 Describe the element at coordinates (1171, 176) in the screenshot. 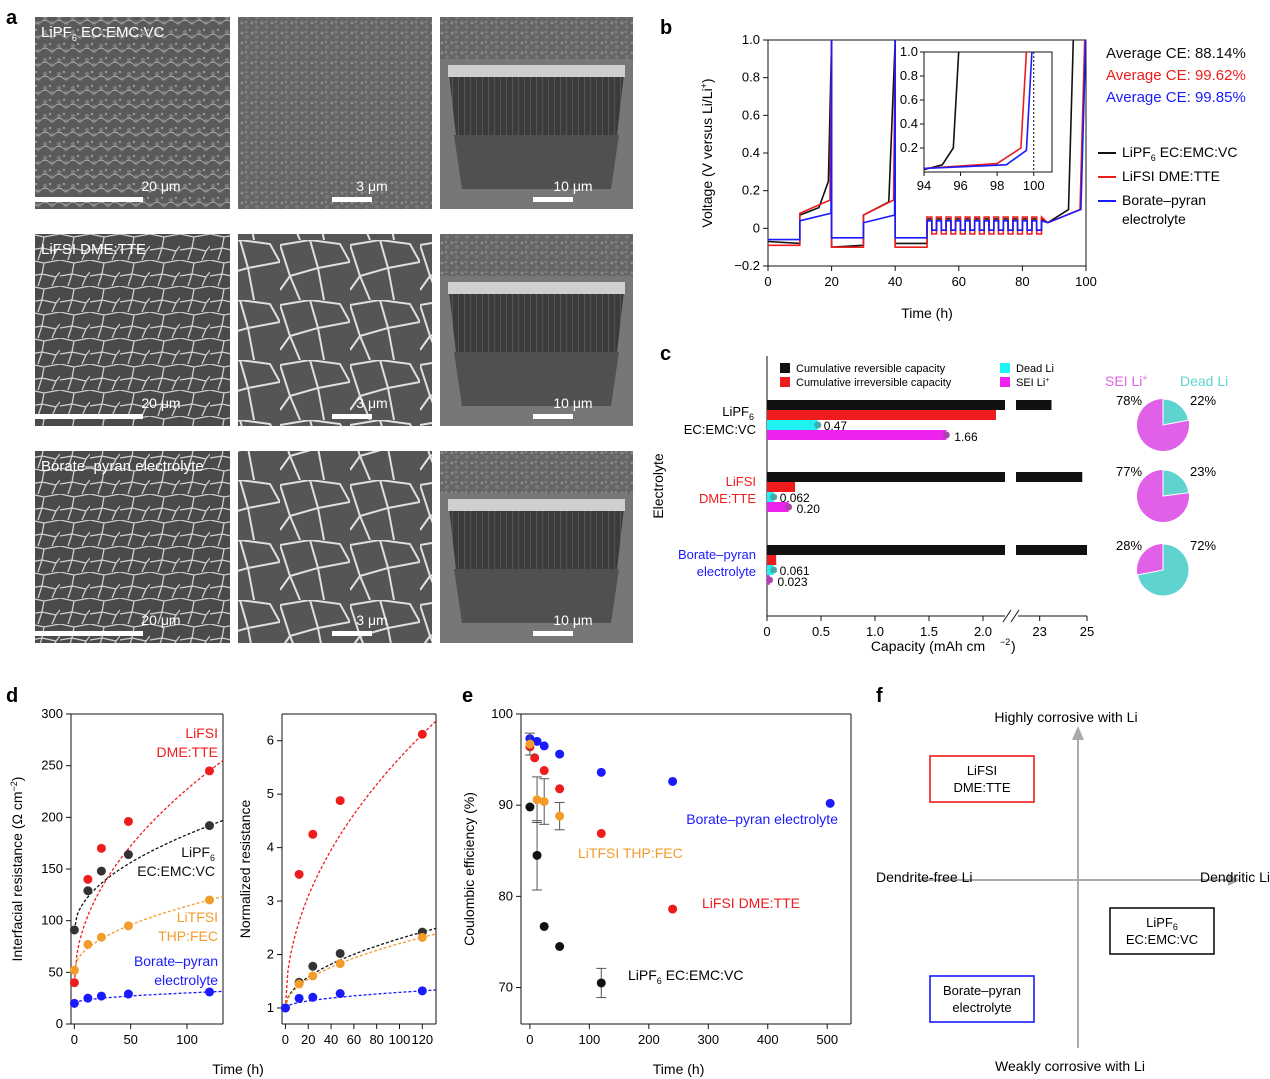

I see `b-legend-label: LiFSI DME:TTE` at that location.